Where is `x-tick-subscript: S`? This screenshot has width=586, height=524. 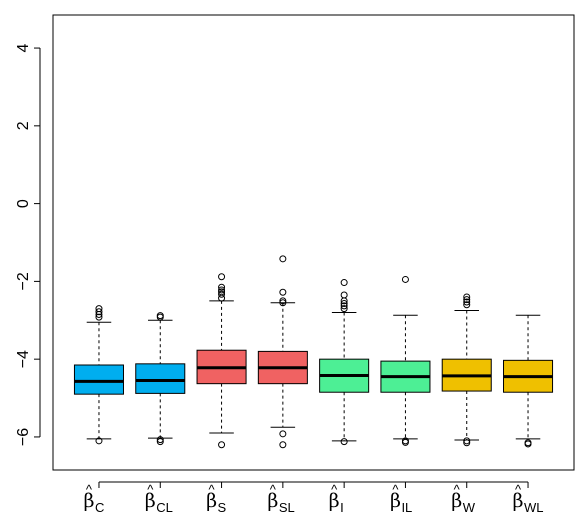
x-tick-subscript: S is located at coordinates (222, 507).